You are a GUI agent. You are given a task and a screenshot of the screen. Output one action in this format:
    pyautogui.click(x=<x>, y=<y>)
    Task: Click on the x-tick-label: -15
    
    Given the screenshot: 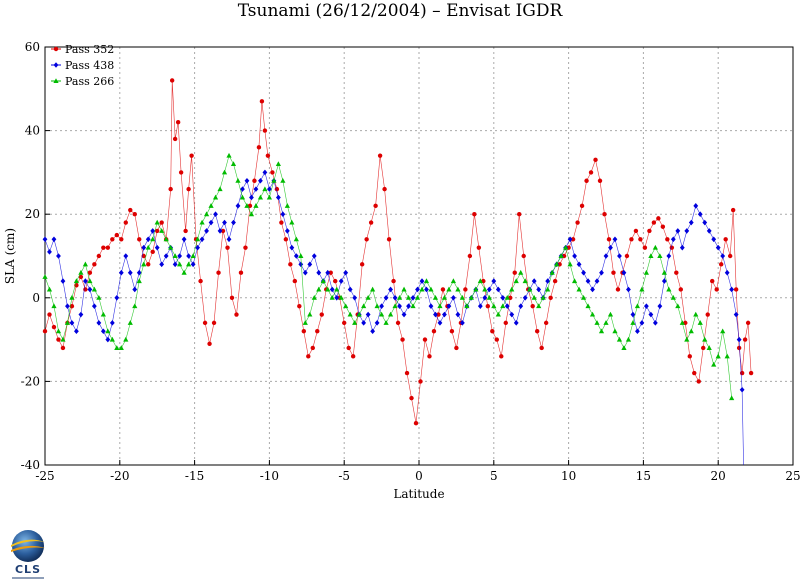 What is the action you would take?
    pyautogui.click(x=194, y=476)
    